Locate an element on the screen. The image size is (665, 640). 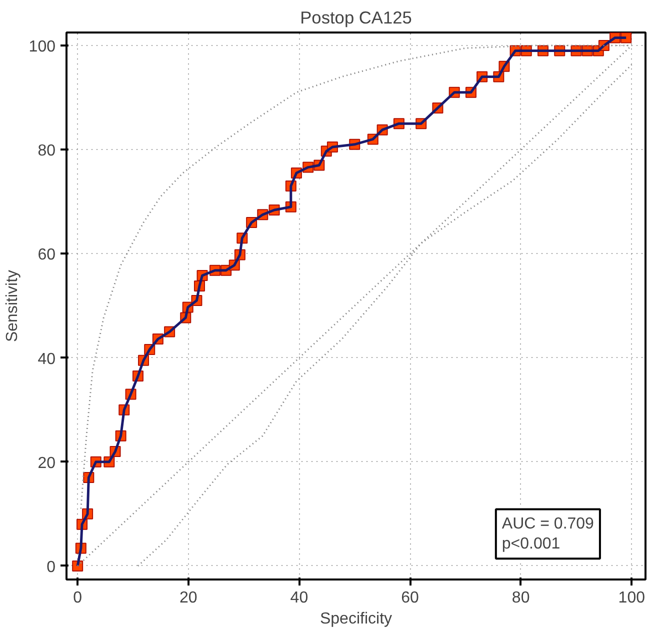
y-axis-title: Sensitivity is located at coordinates (12, 306).